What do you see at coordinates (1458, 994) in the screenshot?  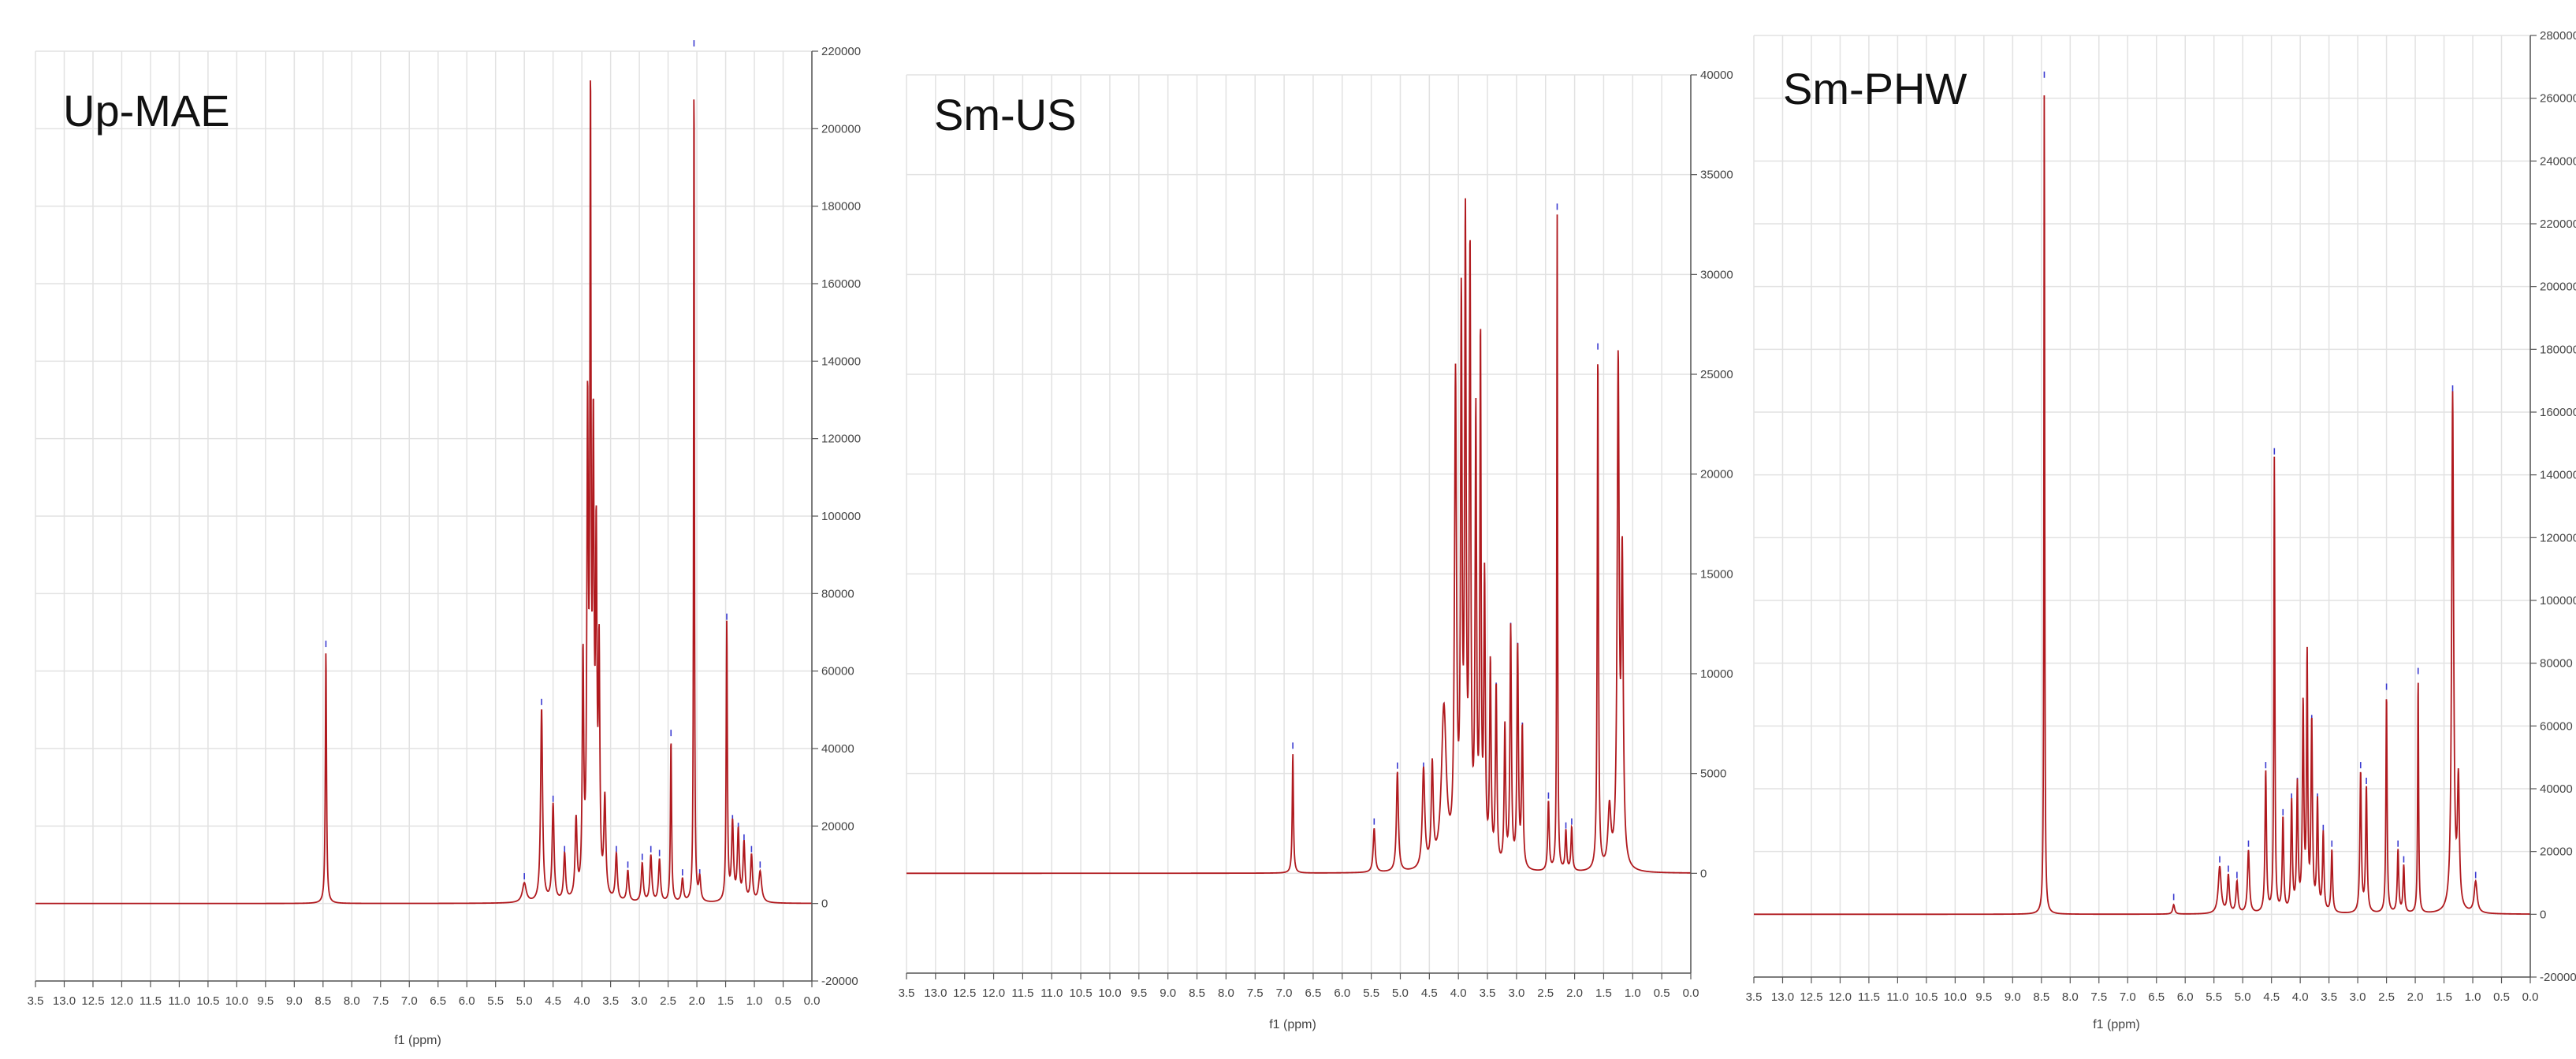 I see `x-tick-label: 4.0` at bounding box center [1458, 994].